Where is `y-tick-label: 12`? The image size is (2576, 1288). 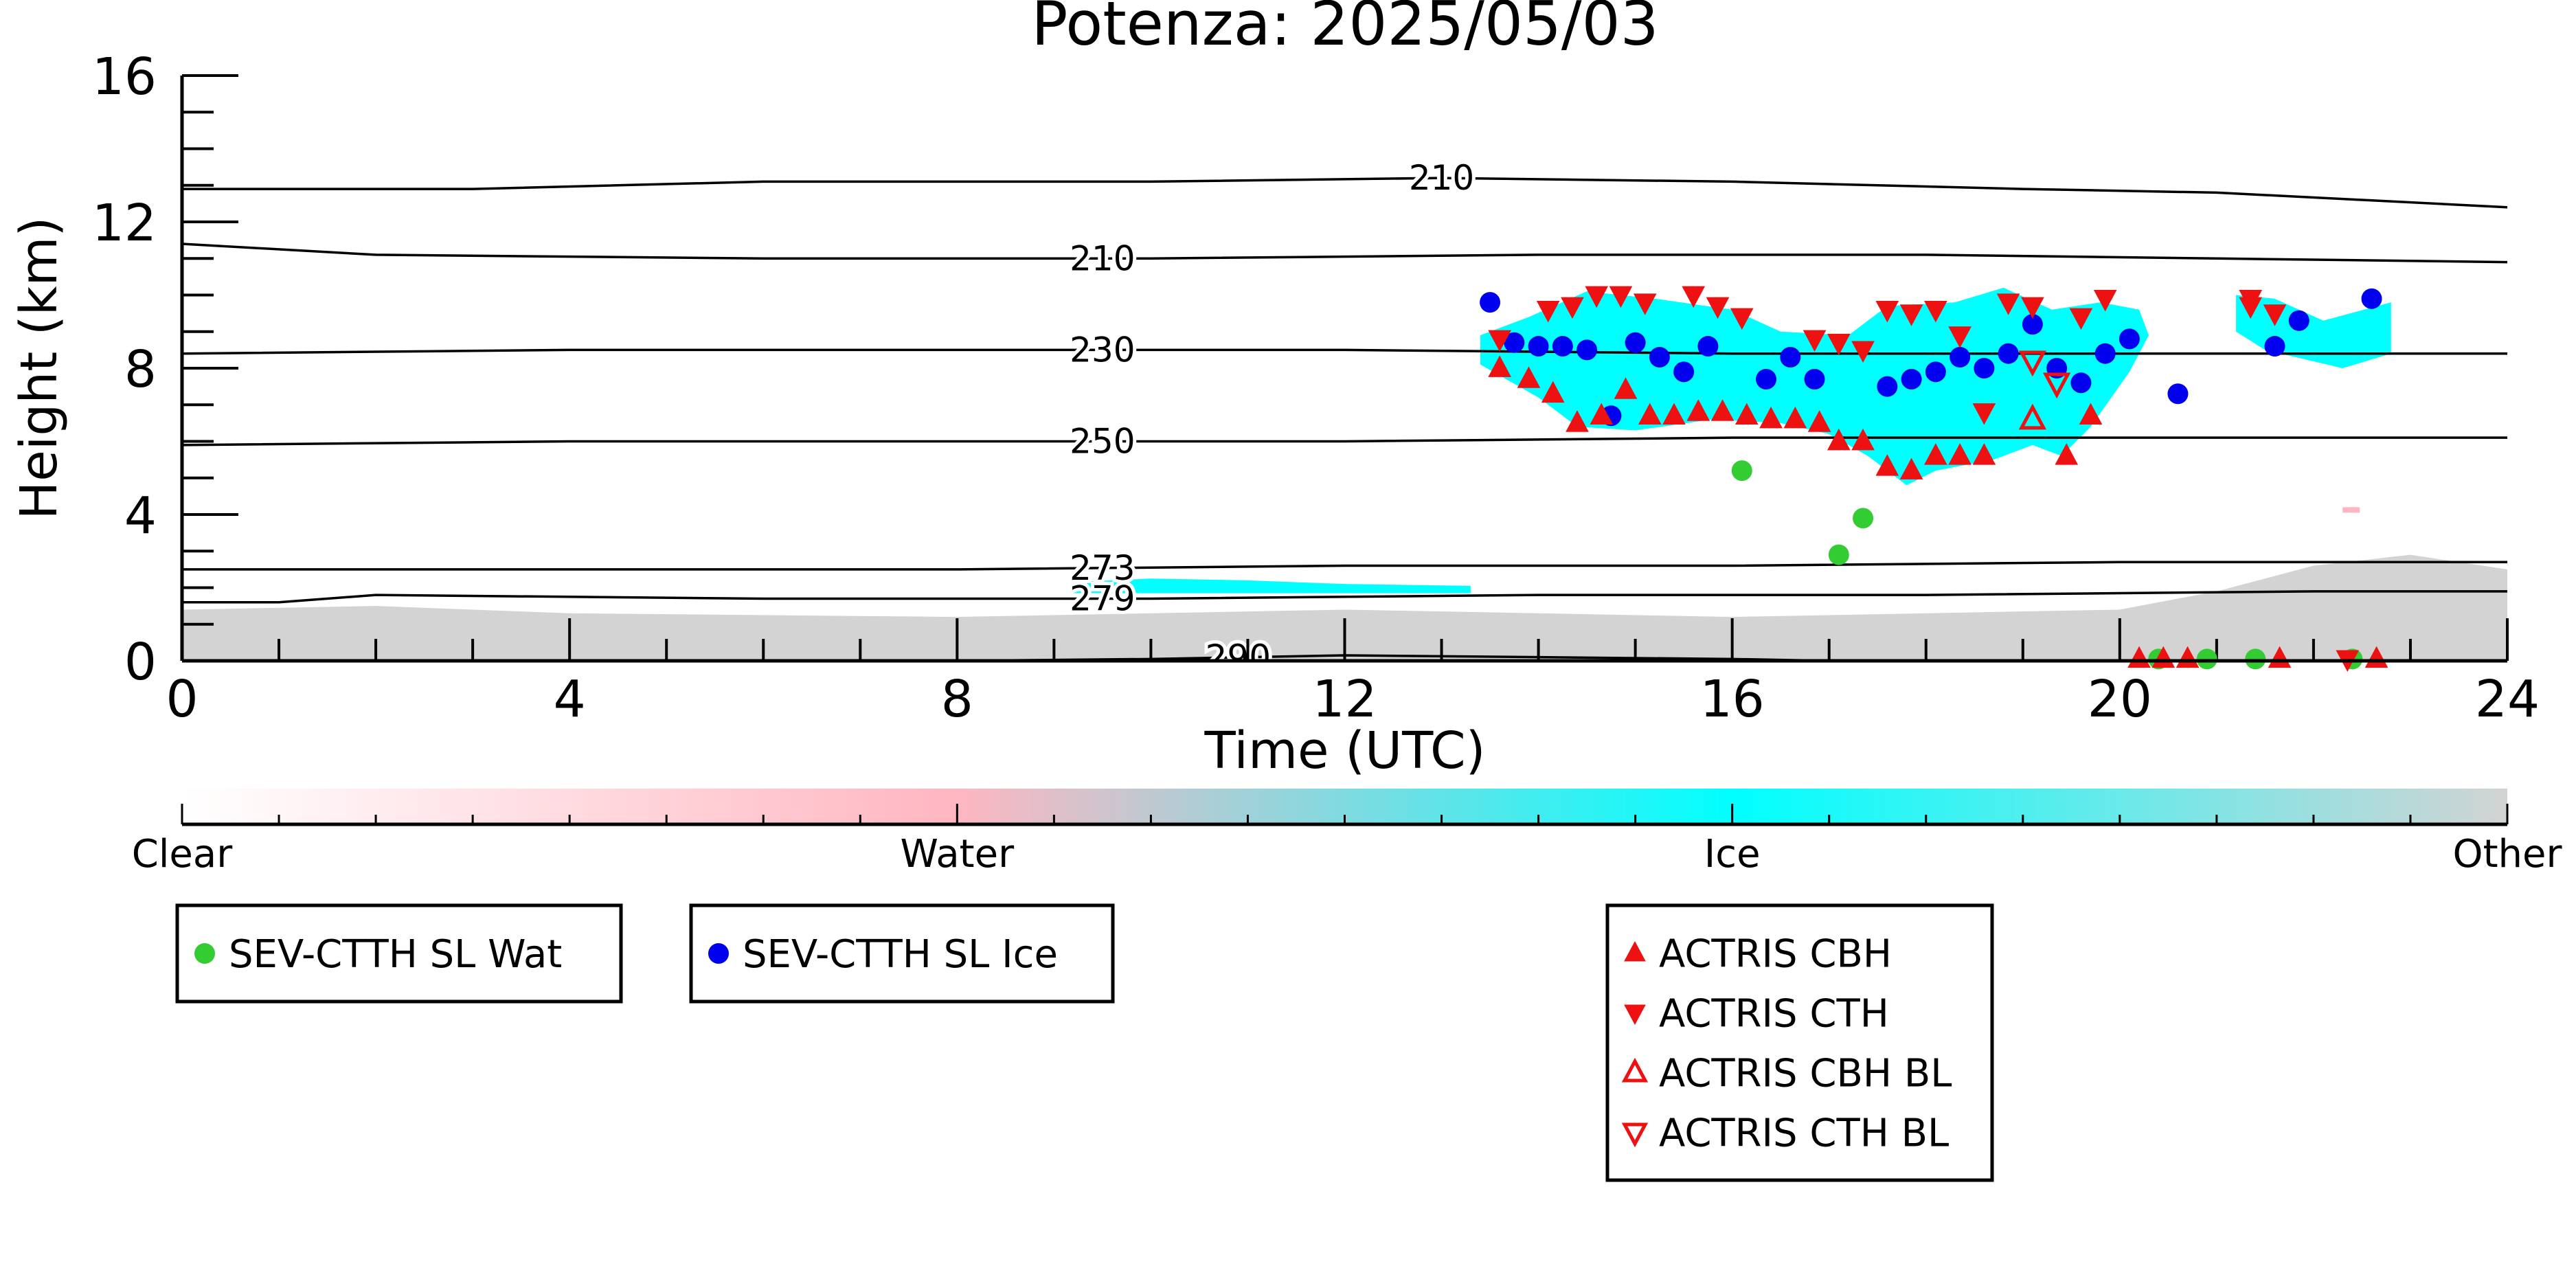
y-tick-label: 12 is located at coordinates (124, 223).